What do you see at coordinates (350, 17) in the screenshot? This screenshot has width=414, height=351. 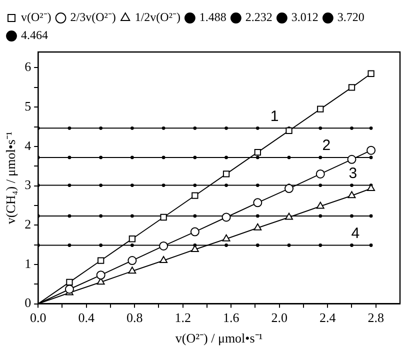 I see `legend-label: 3.720` at bounding box center [350, 17].